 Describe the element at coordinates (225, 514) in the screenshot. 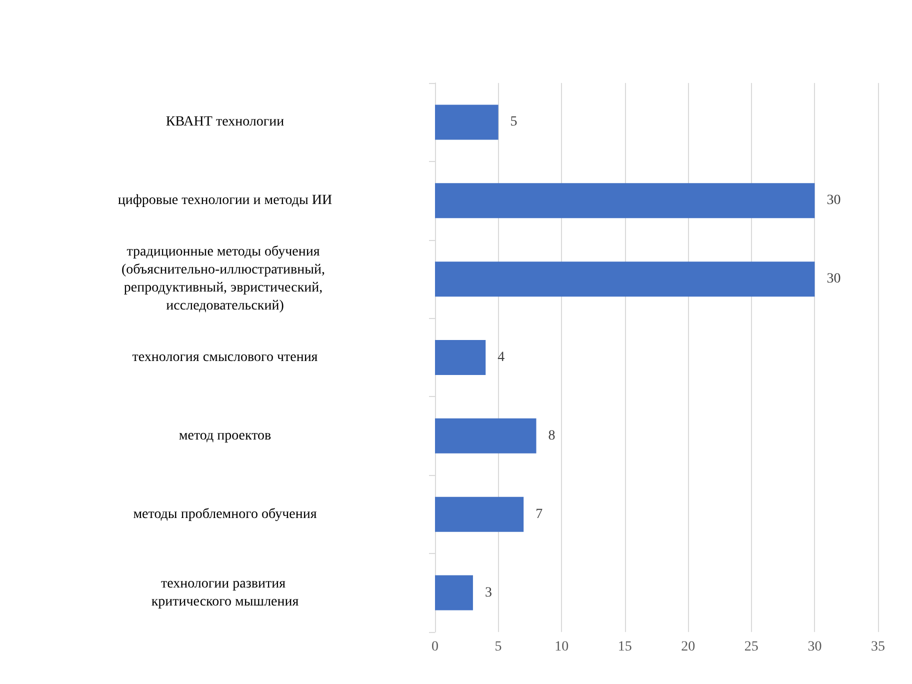

I see `y-tick-label: методы проблемного обучения` at that location.